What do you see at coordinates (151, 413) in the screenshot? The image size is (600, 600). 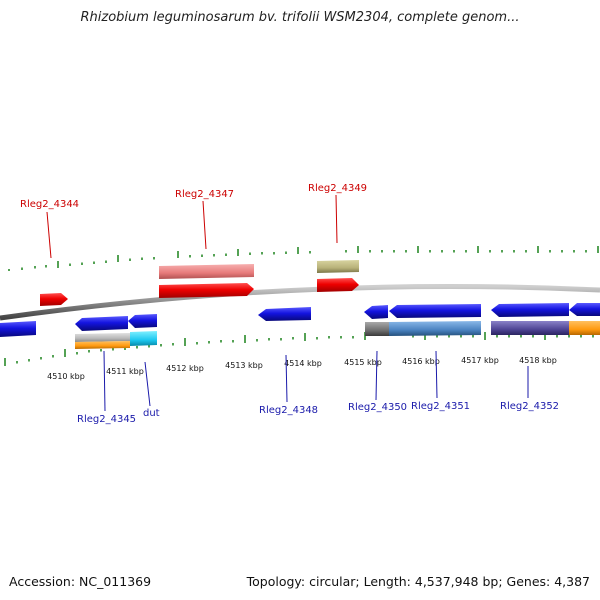 I see `gene-label-dut: dut` at bounding box center [151, 413].